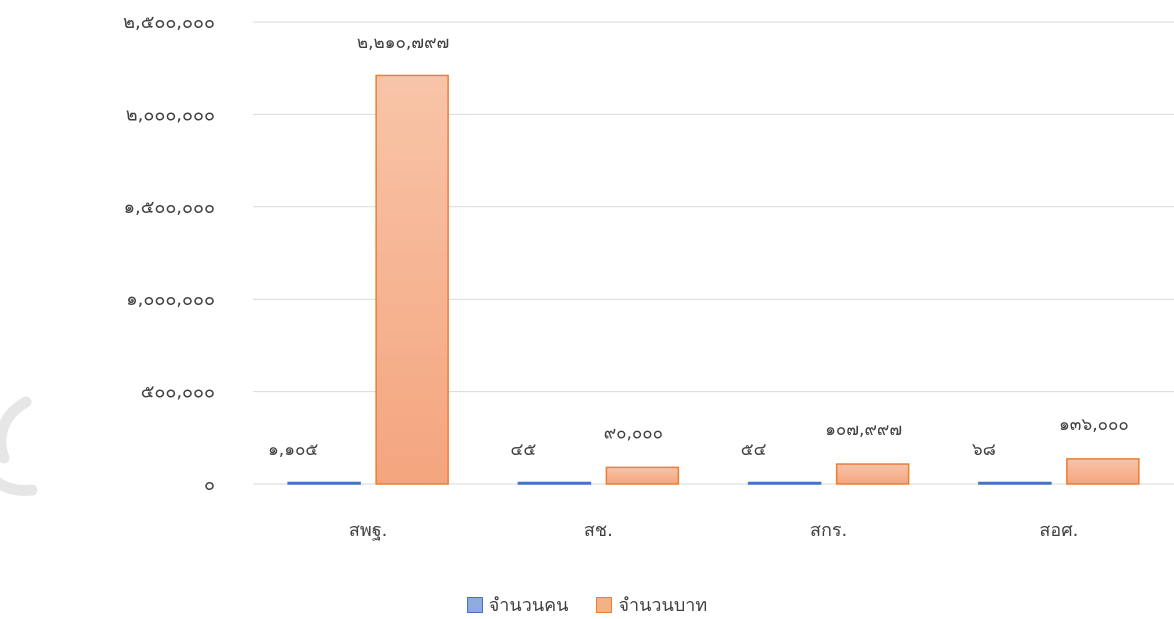 This screenshot has height=619, width=1174. What do you see at coordinates (524, 450) in the screenshot?
I see `data-label-people-1: ๔๕` at bounding box center [524, 450].